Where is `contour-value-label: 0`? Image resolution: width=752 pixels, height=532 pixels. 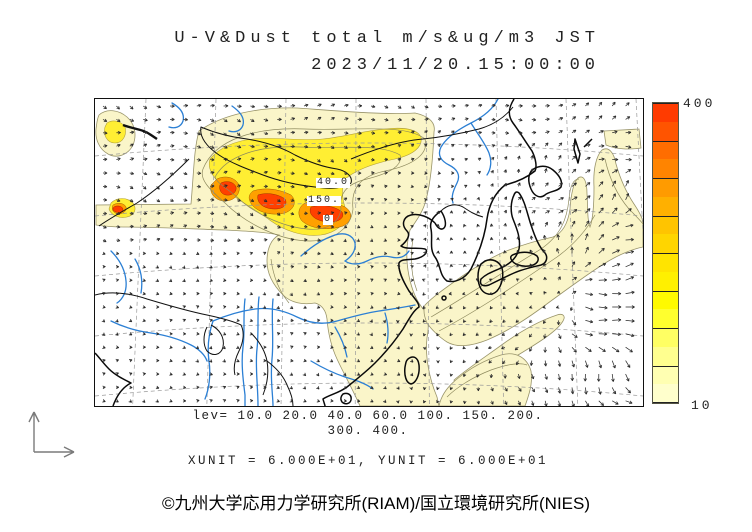 contour-value-label: 0 is located at coordinates (328, 219).